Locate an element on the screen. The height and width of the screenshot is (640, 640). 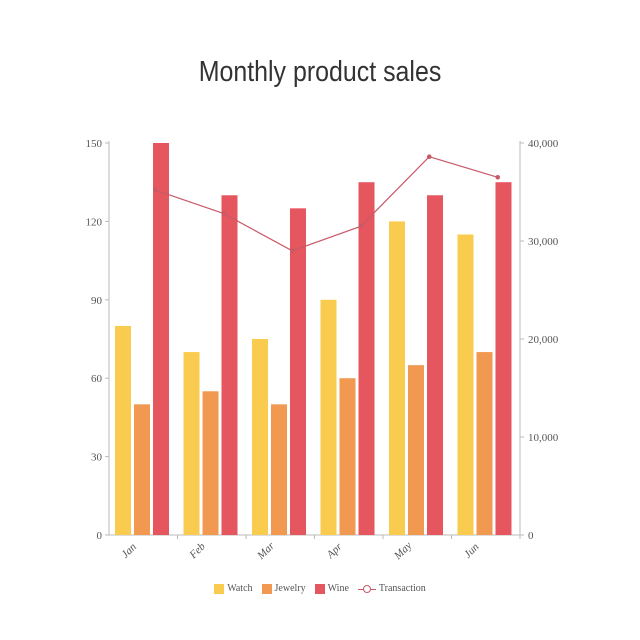
bar-watch-jan is located at coordinates (123, 430).